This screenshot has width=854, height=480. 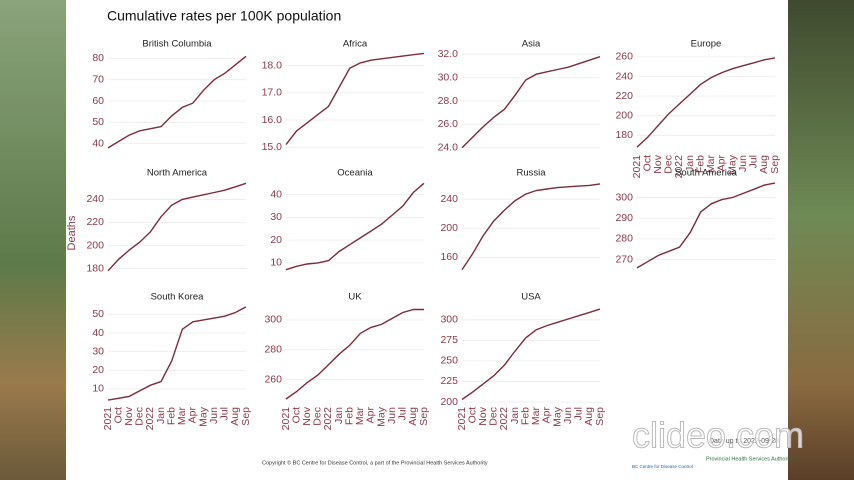 What do you see at coordinates (72, 232) in the screenshot?
I see `y-axis-label: Deaths` at bounding box center [72, 232].